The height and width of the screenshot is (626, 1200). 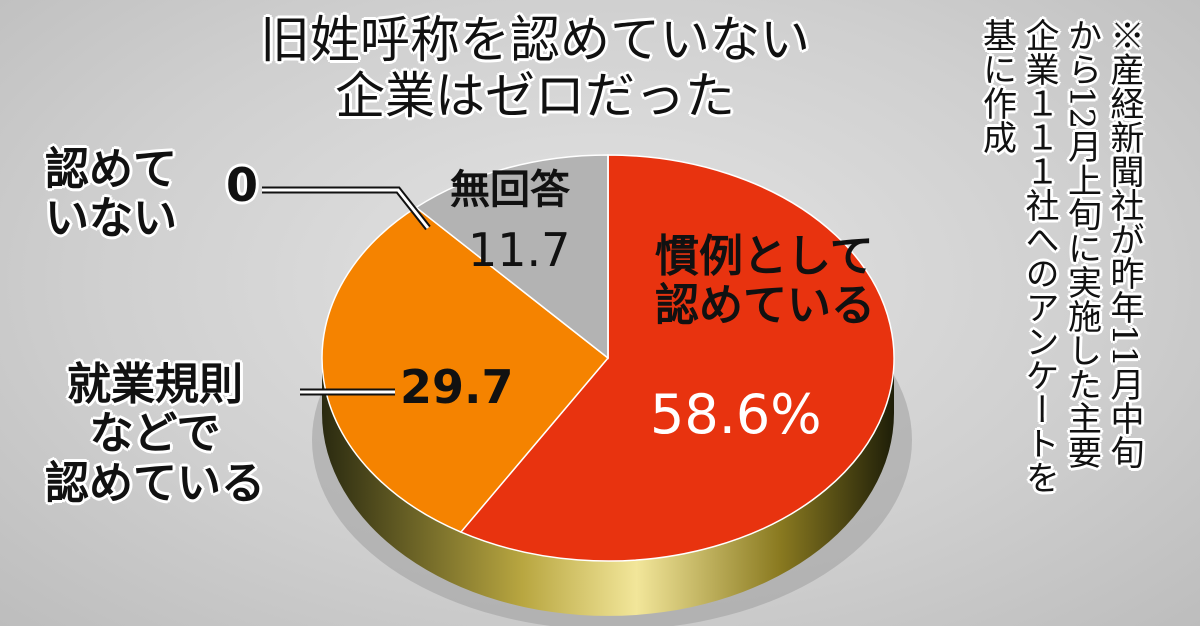 I want to click on category-label: 就業規則 などで 認めている, so click(x=155, y=434).